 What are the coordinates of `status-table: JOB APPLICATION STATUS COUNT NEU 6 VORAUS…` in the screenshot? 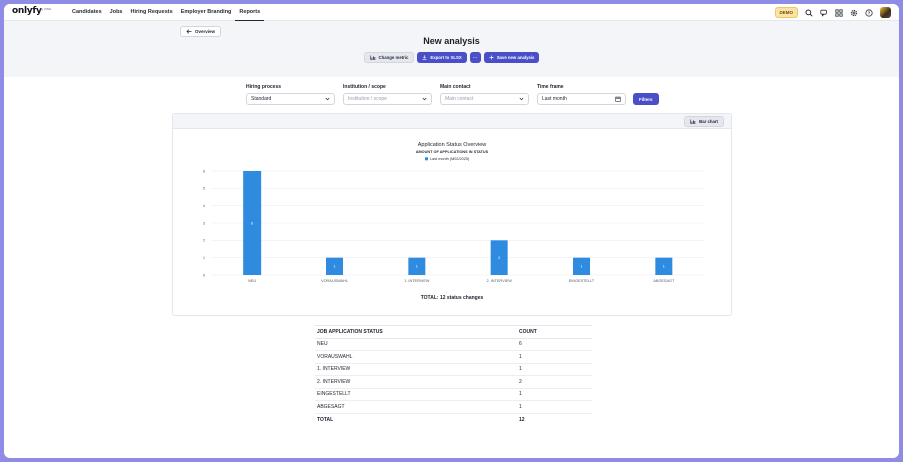 It's located at (453, 375).